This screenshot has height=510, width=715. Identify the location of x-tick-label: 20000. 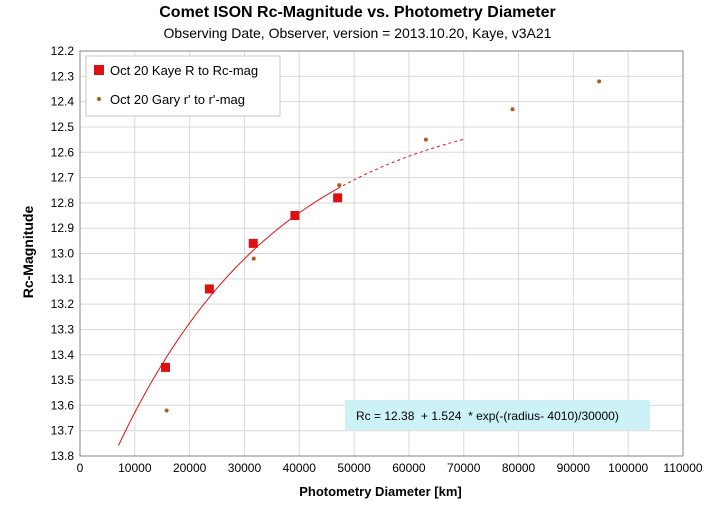
(190, 468).